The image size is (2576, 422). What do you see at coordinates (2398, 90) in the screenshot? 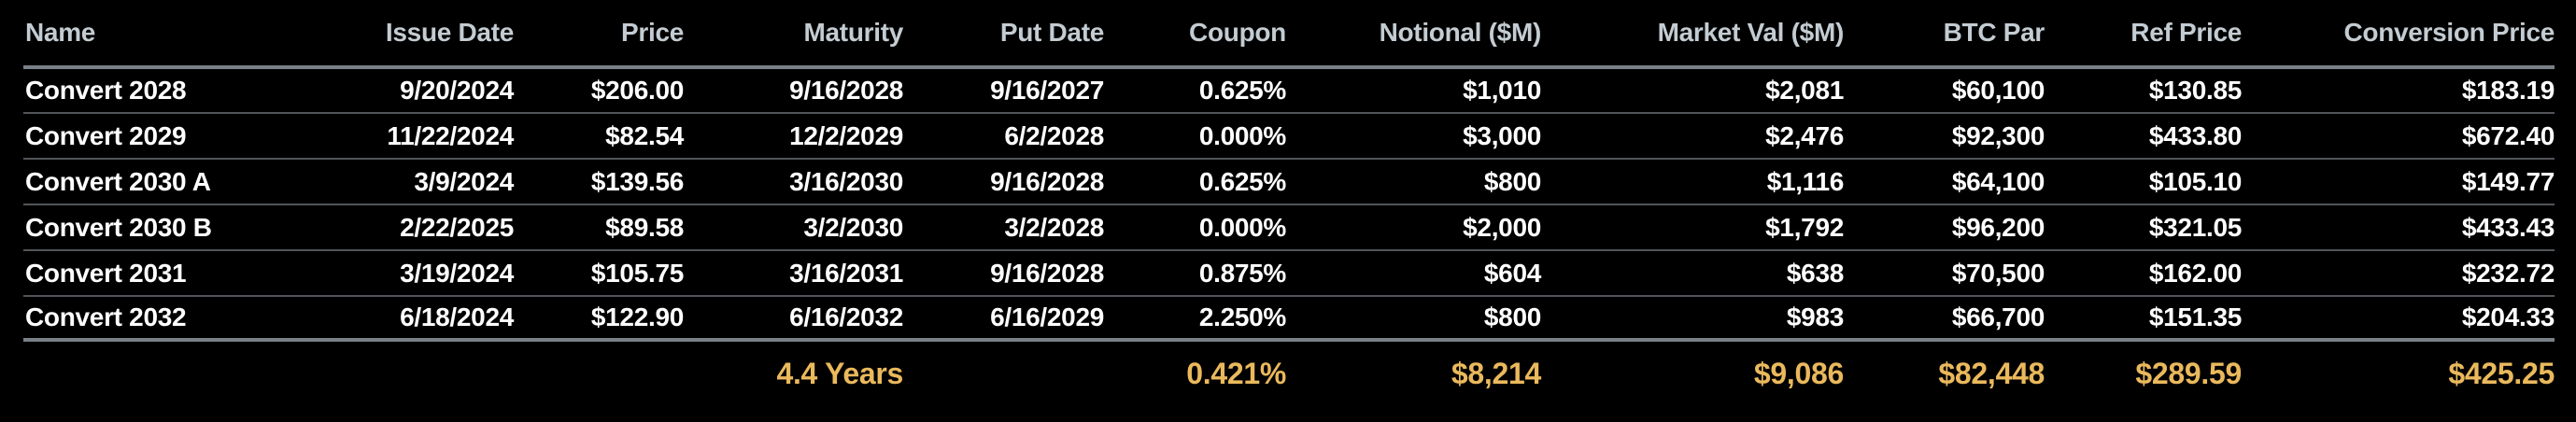
I see `cell-conversion-price: $183.19` at bounding box center [2398, 90].